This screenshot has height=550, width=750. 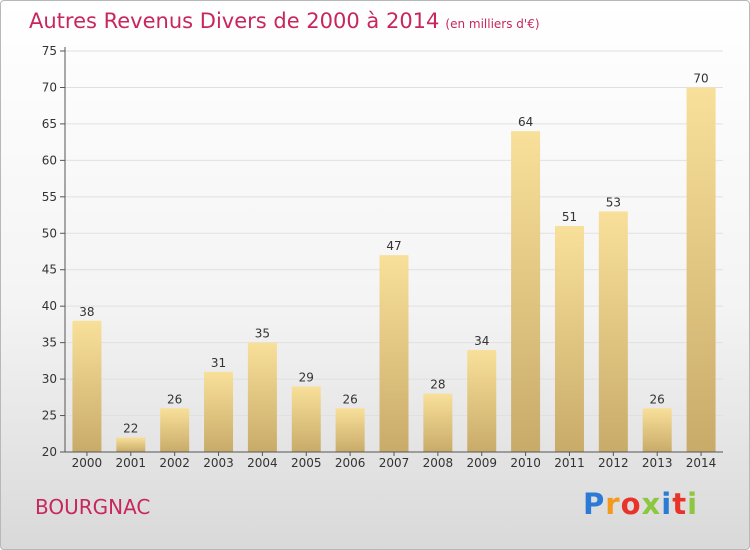 What do you see at coordinates (49, 51) in the screenshot?
I see `y-tick-label: 75` at bounding box center [49, 51].